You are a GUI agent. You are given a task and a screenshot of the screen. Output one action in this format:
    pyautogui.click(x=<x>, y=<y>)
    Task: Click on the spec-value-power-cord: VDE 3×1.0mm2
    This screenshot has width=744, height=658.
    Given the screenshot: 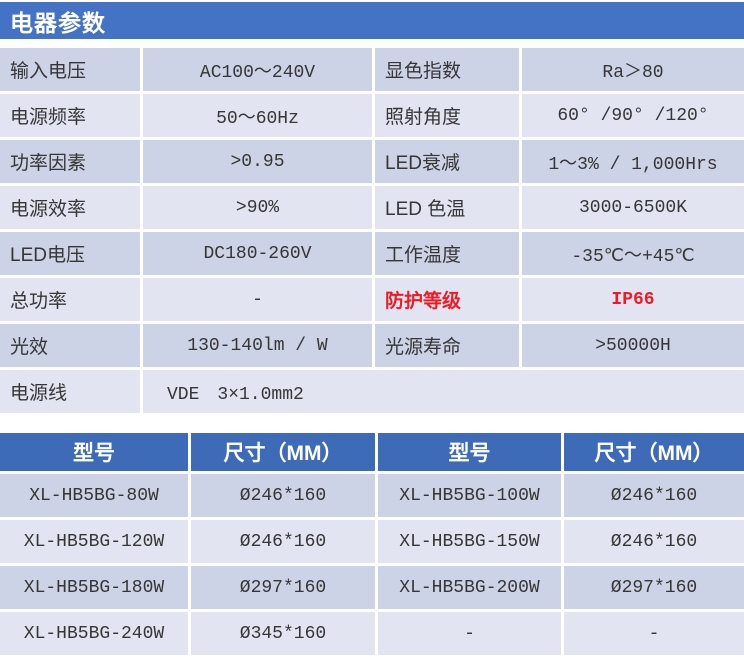 What is the action you would take?
    pyautogui.click(x=443, y=391)
    